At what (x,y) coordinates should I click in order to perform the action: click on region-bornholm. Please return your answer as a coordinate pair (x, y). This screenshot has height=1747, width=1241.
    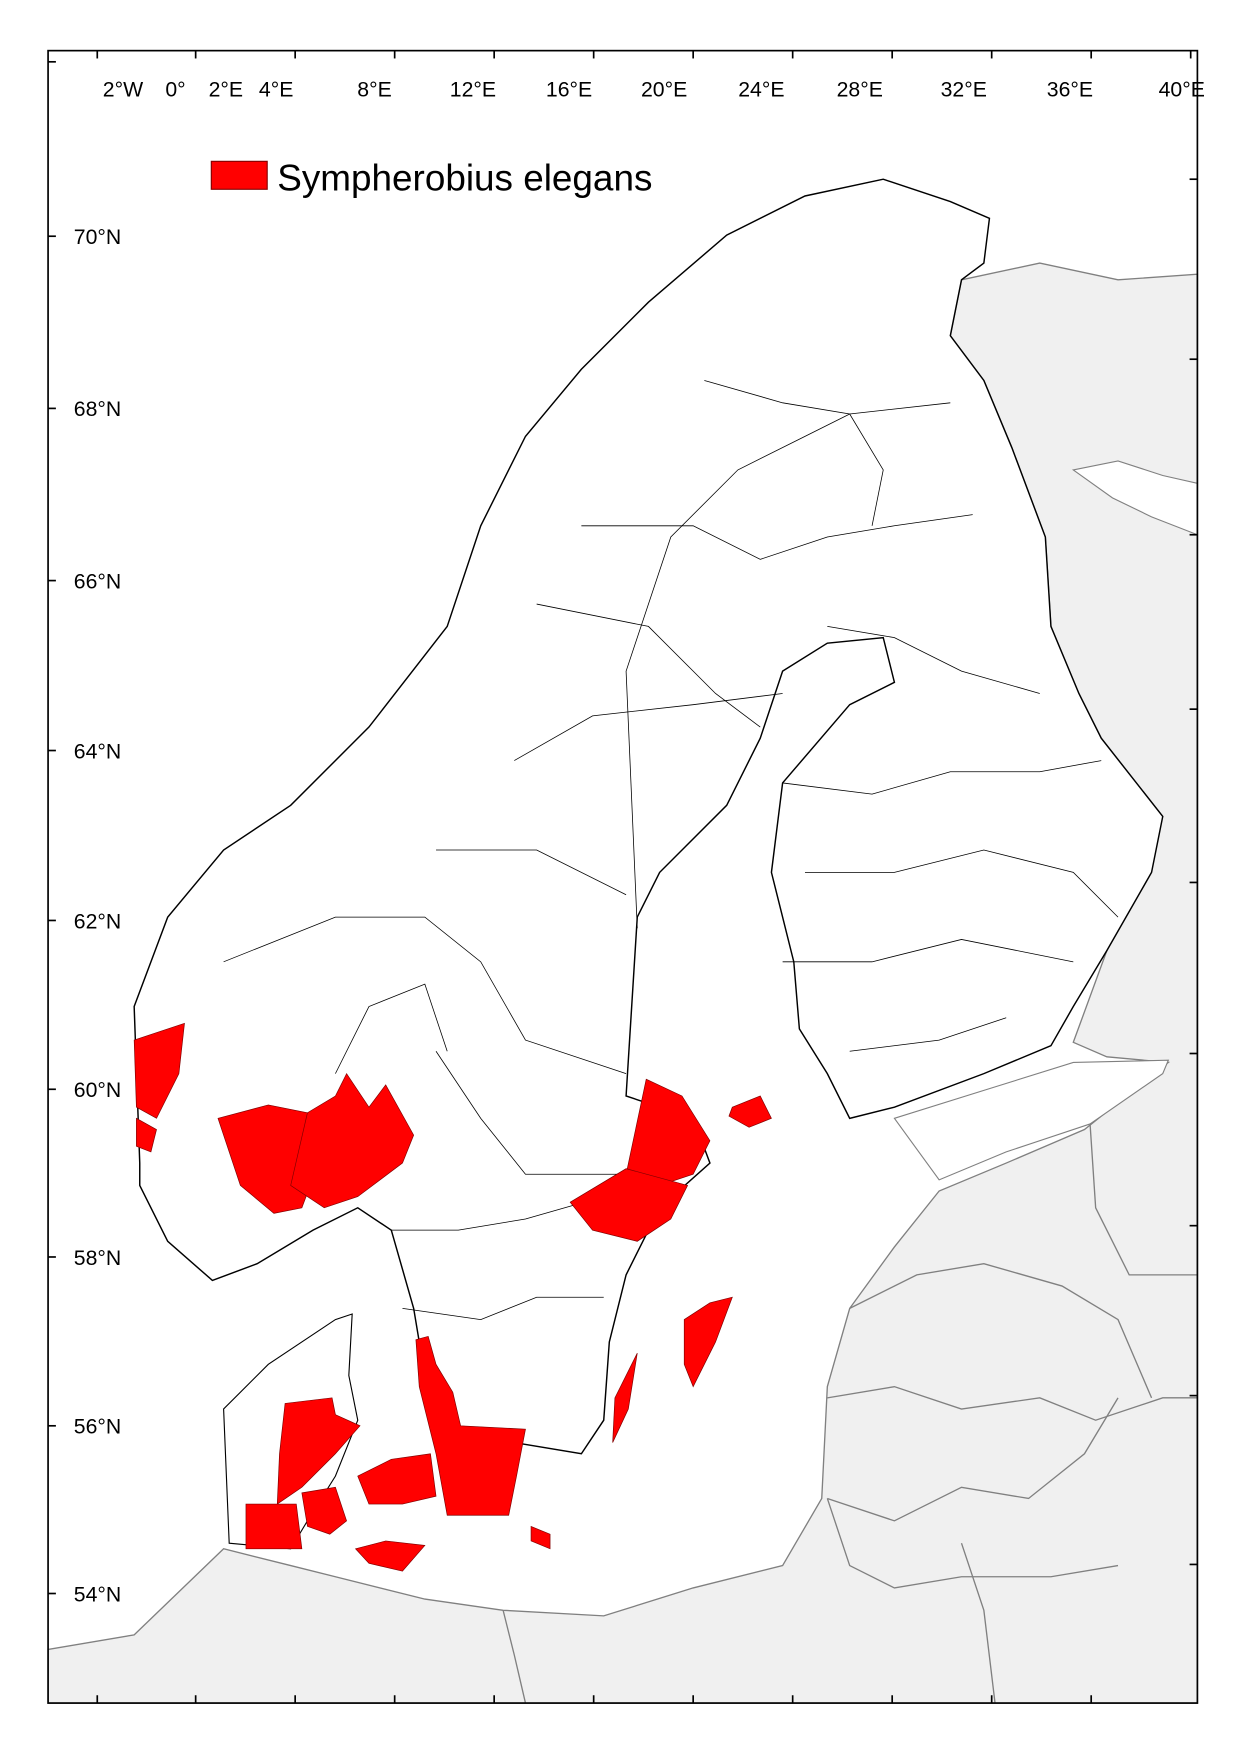
    Looking at the image, I should click on (540, 1537).